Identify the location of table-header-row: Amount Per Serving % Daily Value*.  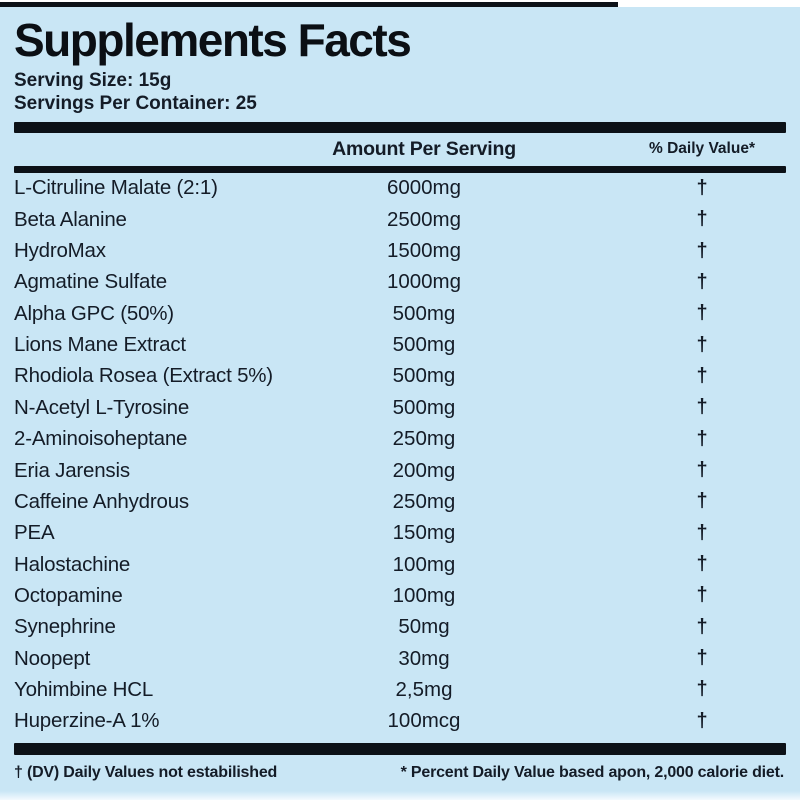
(400, 149).